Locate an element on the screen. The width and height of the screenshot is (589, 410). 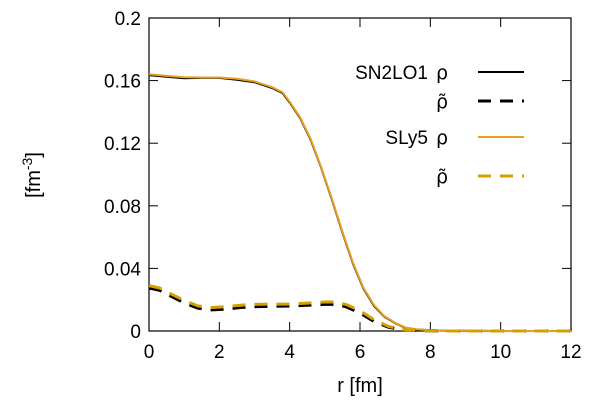
x-tick-label: 8 is located at coordinates (430, 352).